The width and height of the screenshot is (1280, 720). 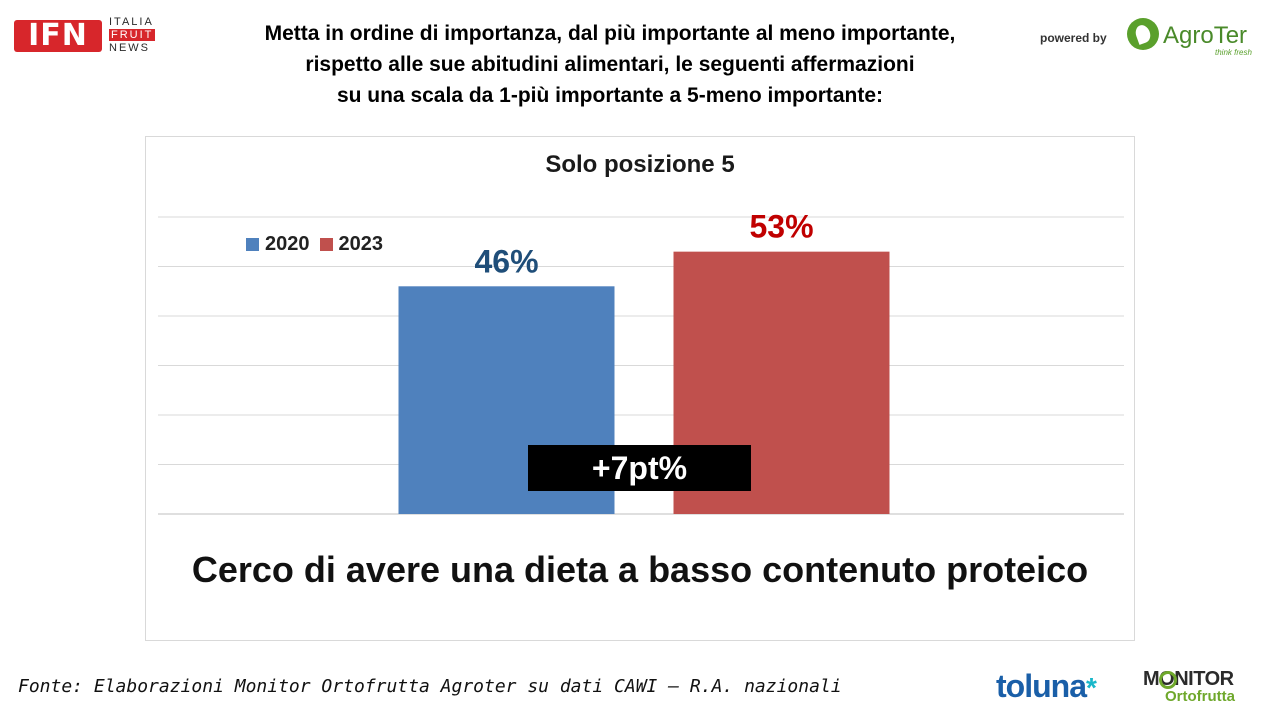 I want to click on agroter-name: AgroTer, so click(x=1205, y=35).